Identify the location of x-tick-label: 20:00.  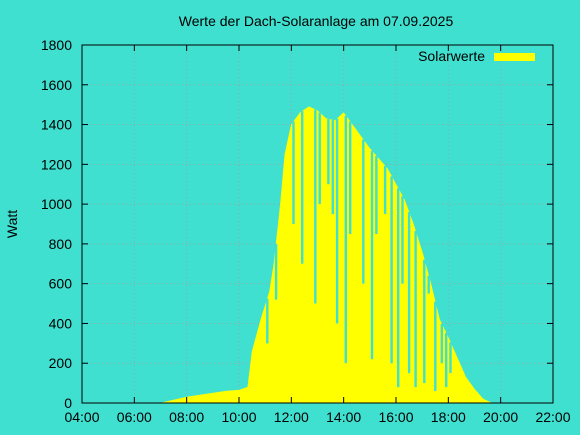
(500, 417).